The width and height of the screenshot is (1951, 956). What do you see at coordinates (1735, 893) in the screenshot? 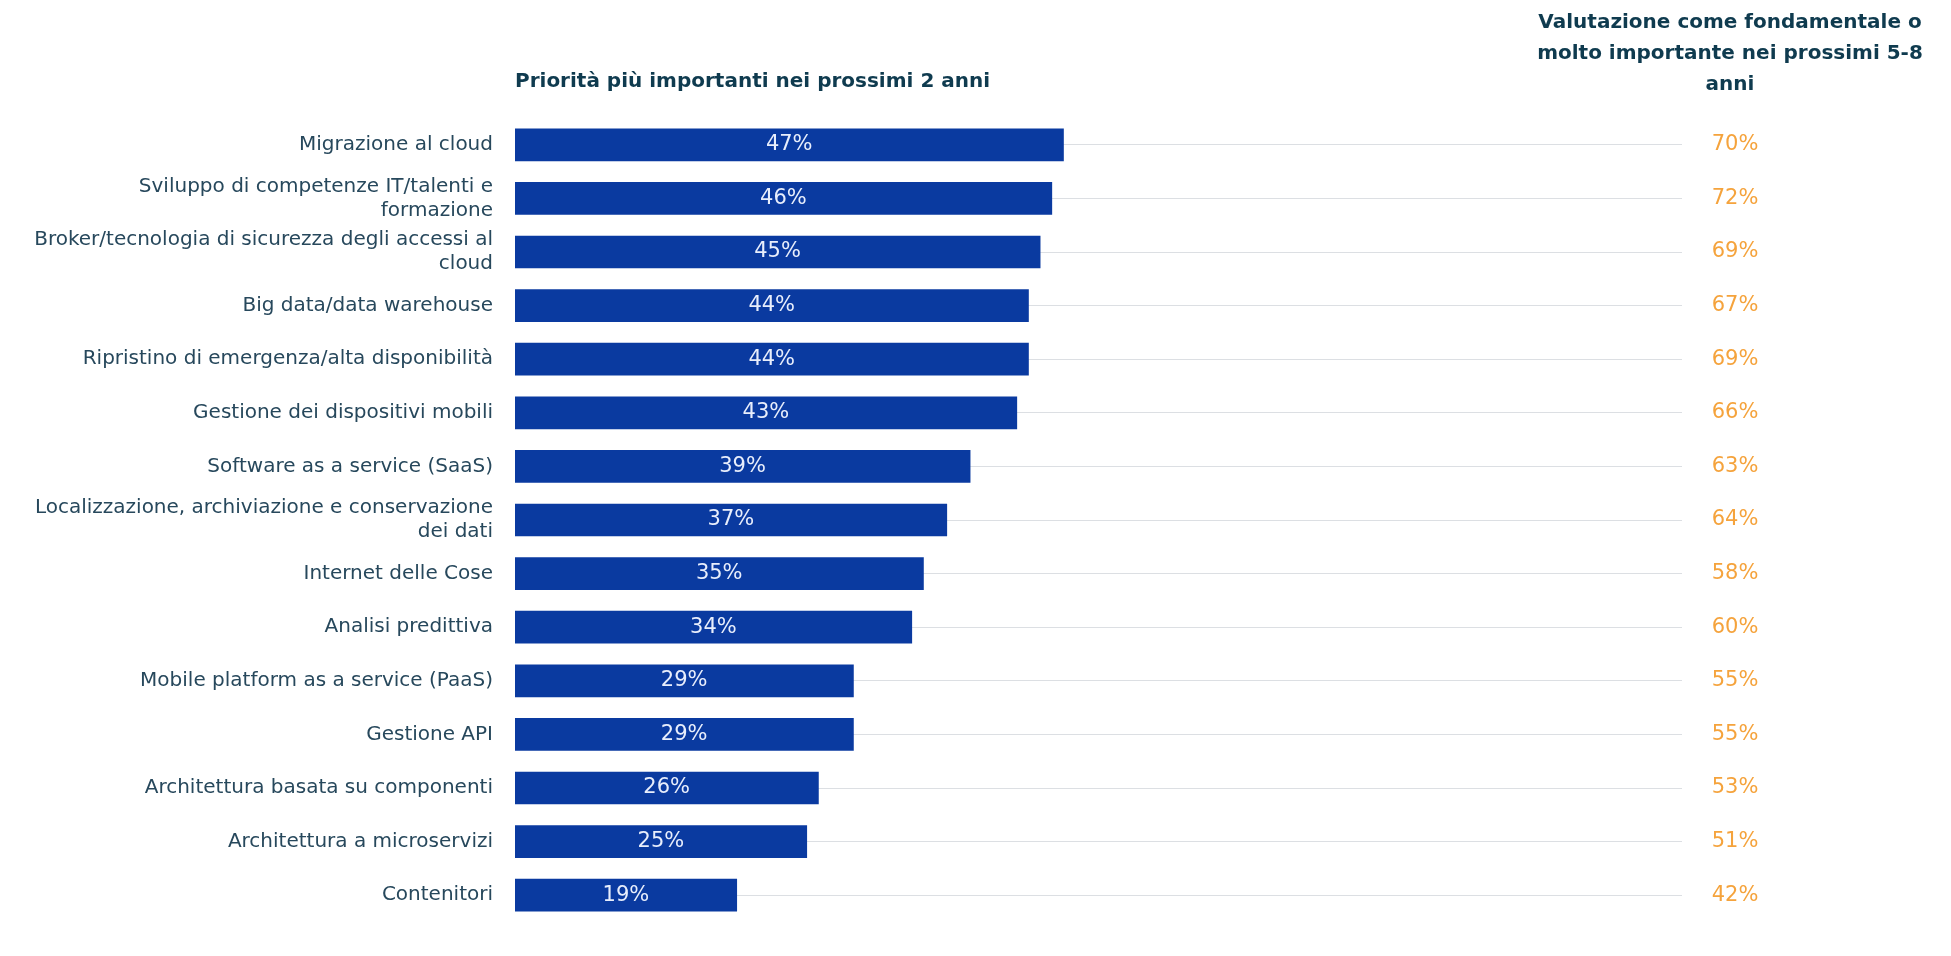
I see `data-label: 42%` at bounding box center [1735, 893].